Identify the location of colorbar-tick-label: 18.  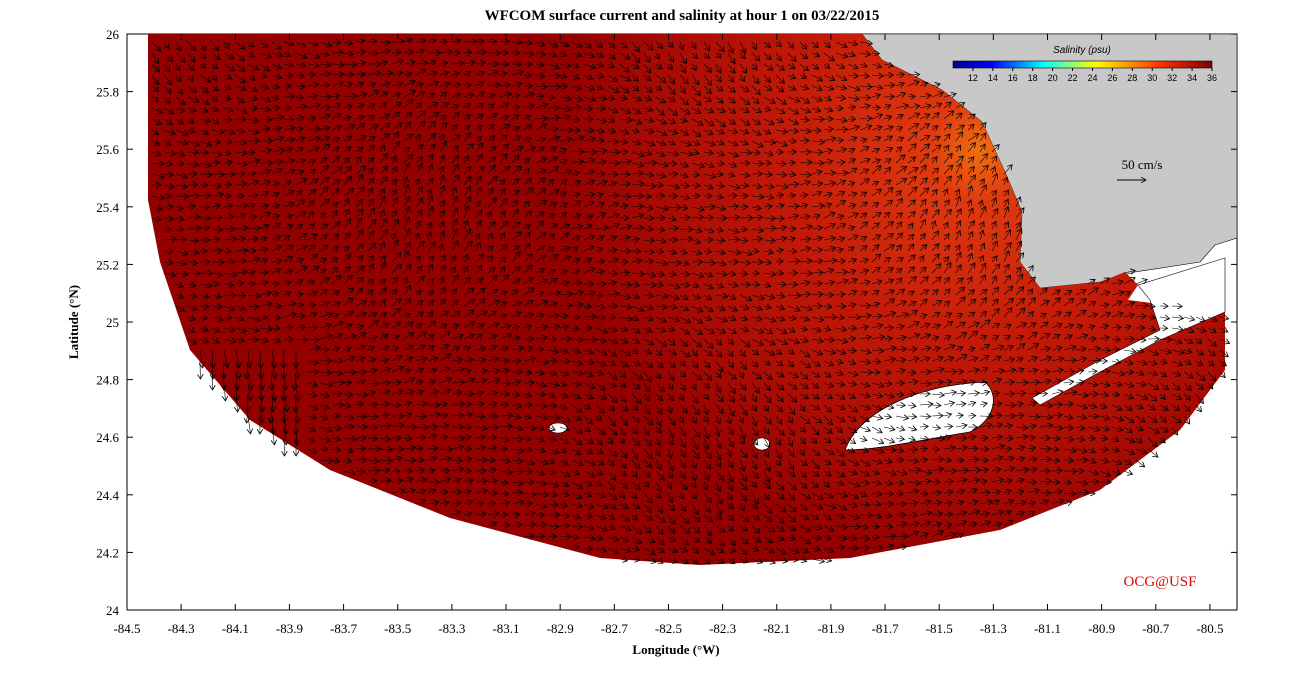
(1033, 78).